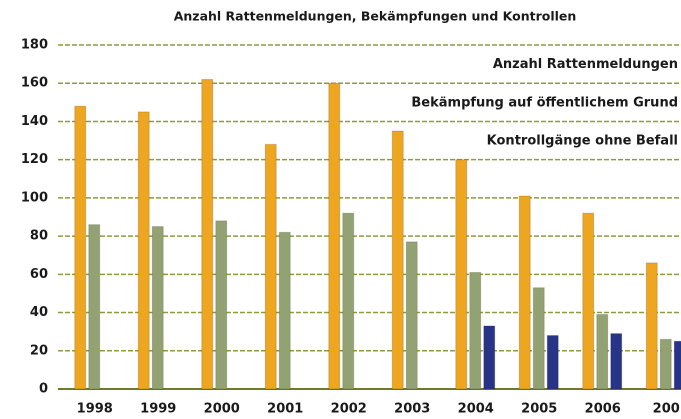 The image size is (681, 419). I want to click on y-tick-label: 100, so click(34, 197).